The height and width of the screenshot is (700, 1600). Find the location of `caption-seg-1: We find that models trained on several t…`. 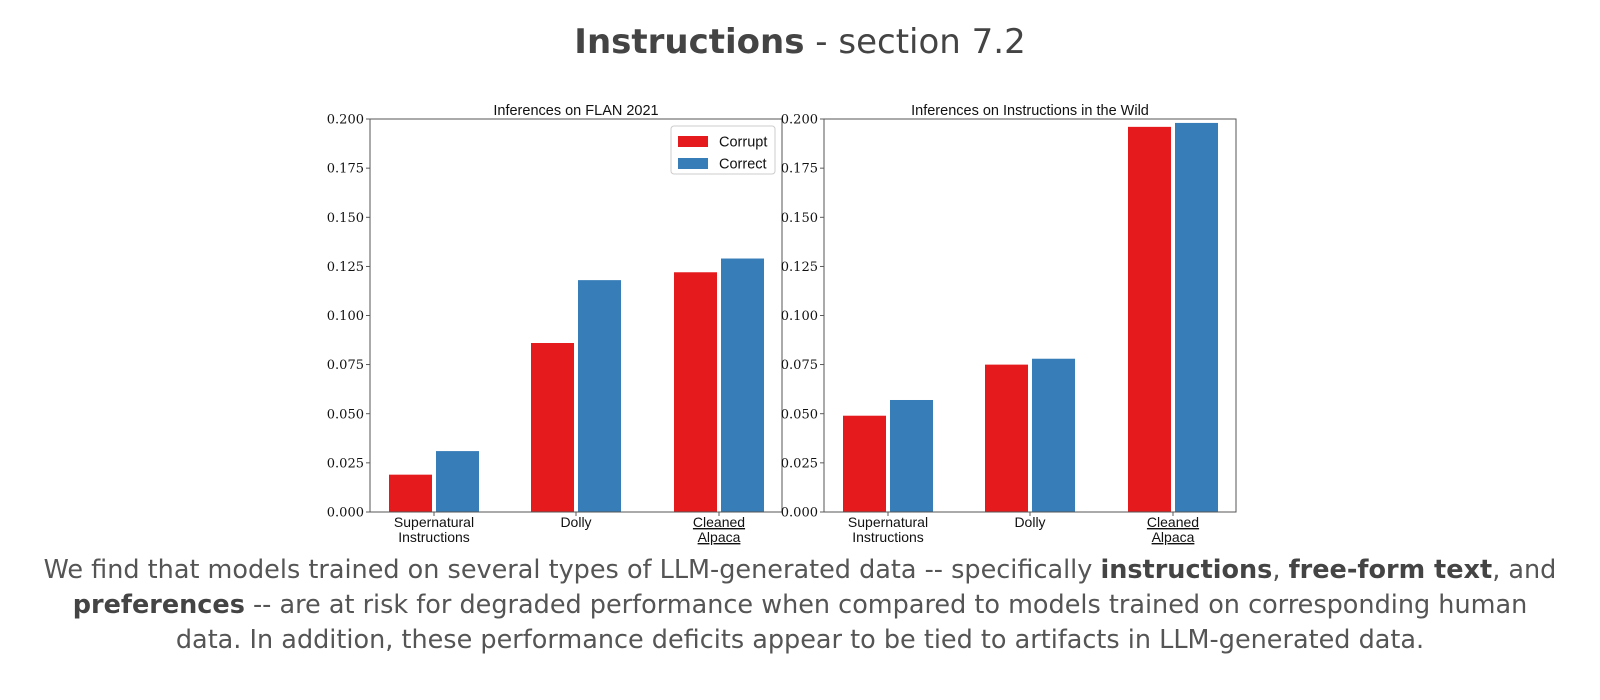

caption-seg-1: We find that models trained on several t… is located at coordinates (572, 570).